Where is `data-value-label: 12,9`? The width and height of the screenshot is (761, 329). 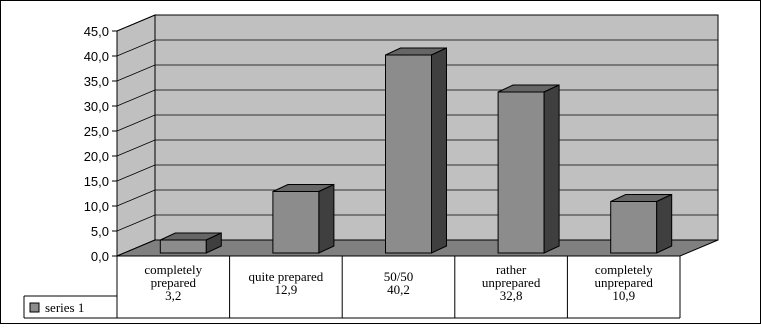
data-value-label: 12,9 is located at coordinates (286, 289).